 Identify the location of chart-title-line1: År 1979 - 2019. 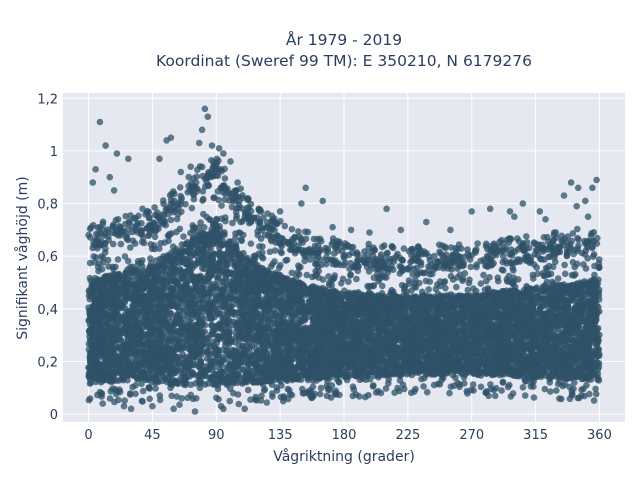
(344, 39).